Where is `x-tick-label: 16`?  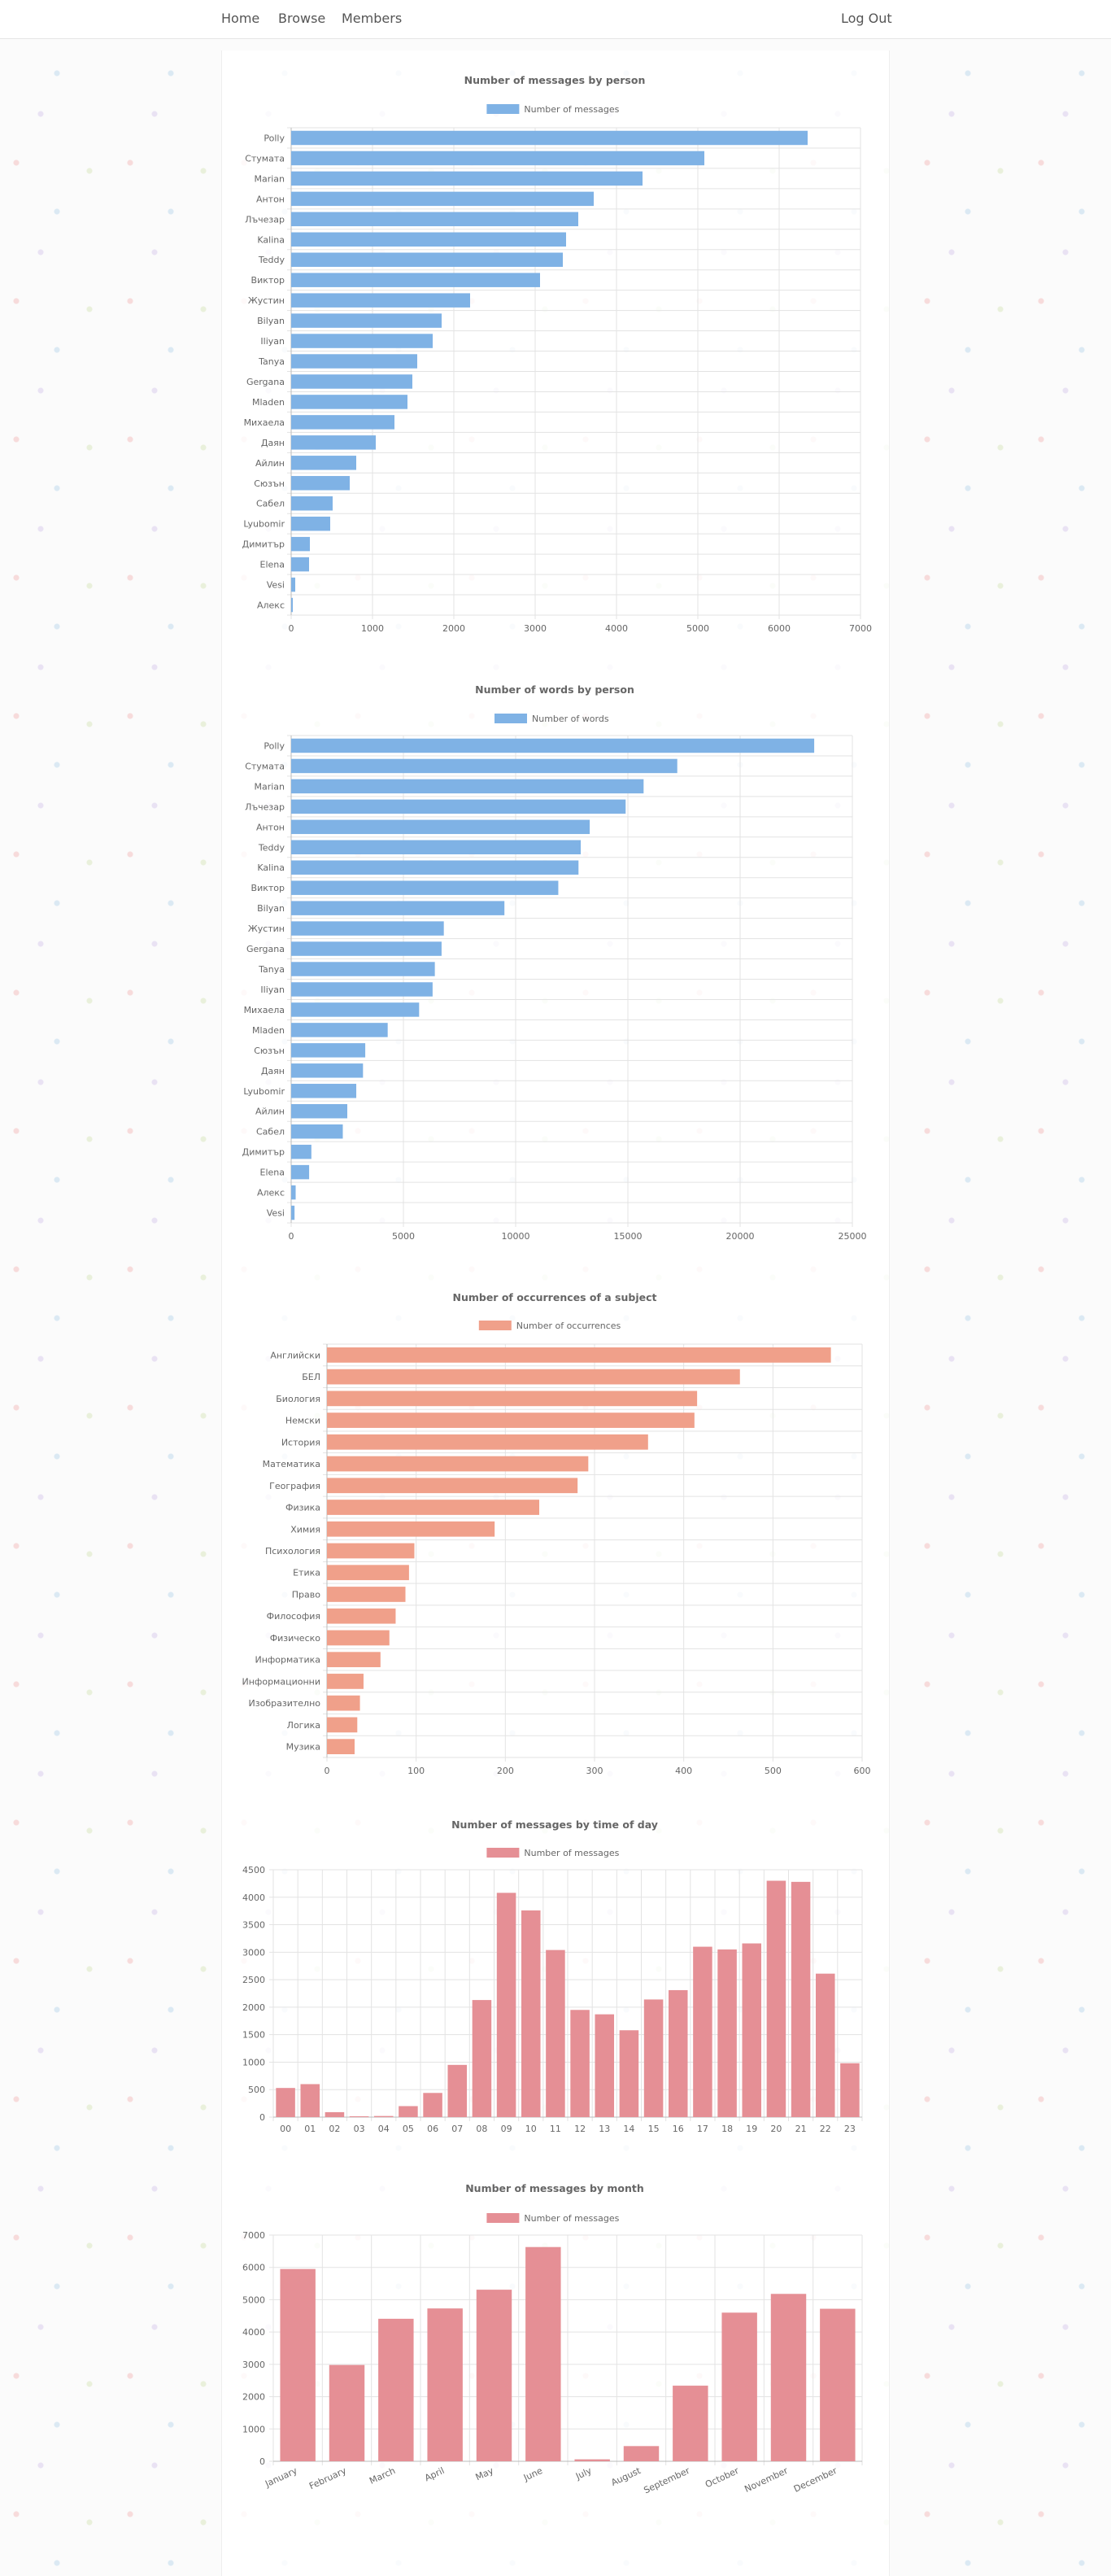 x-tick-label: 16 is located at coordinates (678, 2129).